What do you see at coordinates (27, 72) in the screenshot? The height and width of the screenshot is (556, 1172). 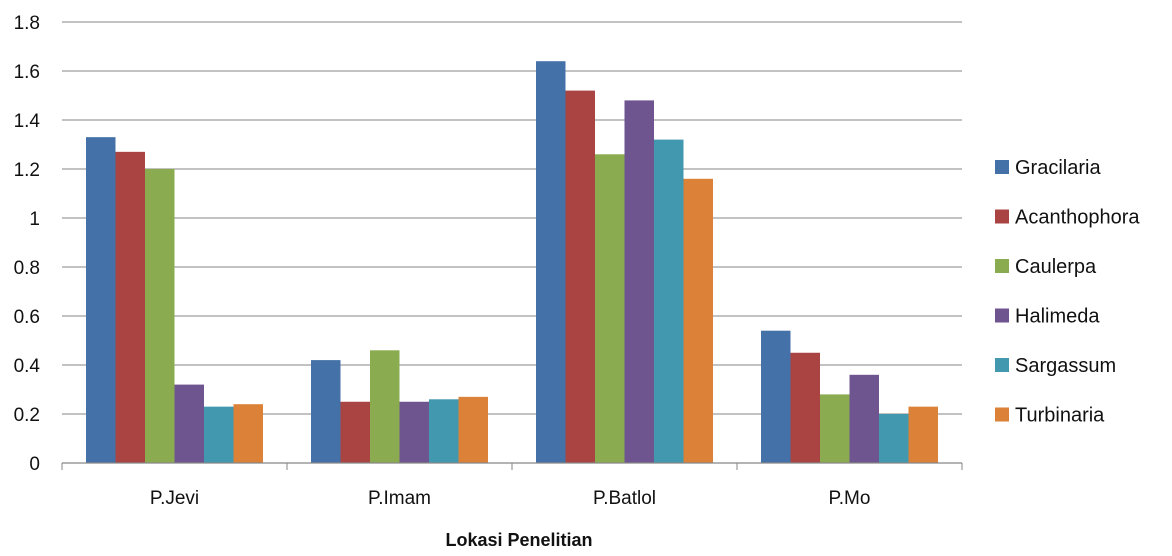 I see `y-tick-label: 1.6` at bounding box center [27, 72].